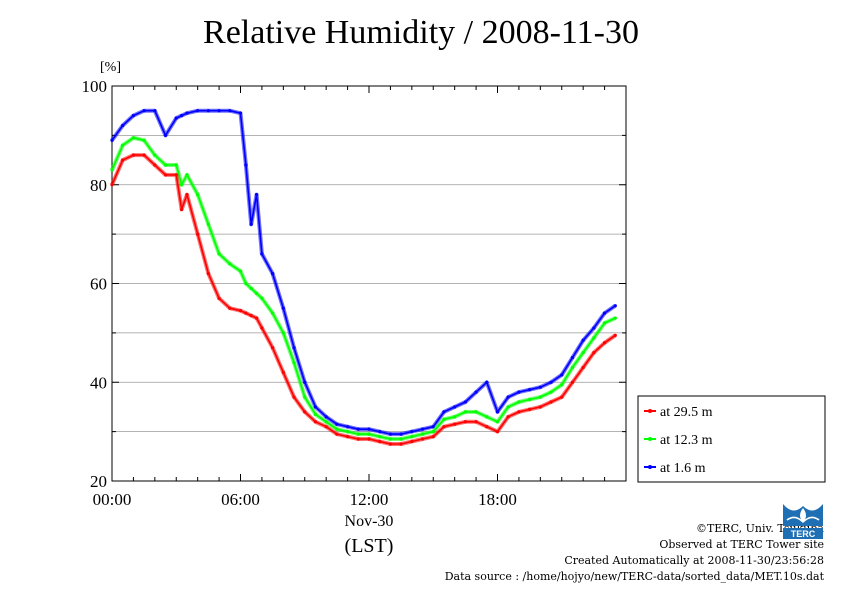 The width and height of the screenshot is (842, 595). Describe the element at coordinates (98, 185) in the screenshot. I see `y-tick-label: 80` at that location.